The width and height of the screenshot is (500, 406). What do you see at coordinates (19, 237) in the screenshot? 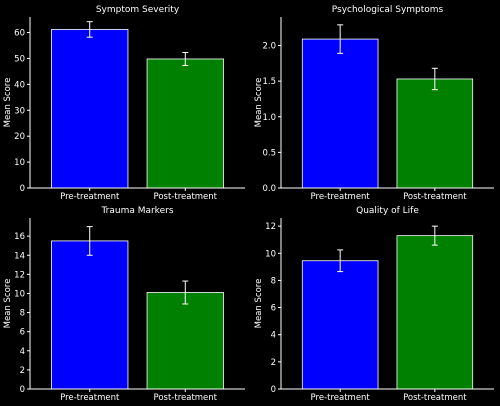
I see `y-tick-label: 16` at bounding box center [19, 237].